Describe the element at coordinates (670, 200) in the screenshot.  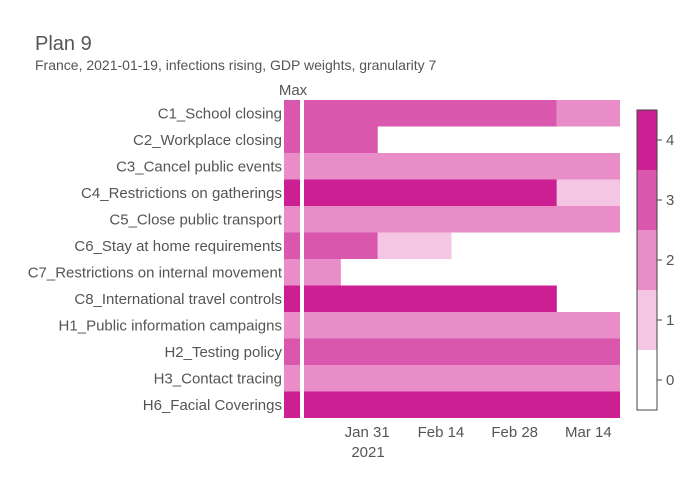
I see `colorbar-tick-label: 3` at that location.